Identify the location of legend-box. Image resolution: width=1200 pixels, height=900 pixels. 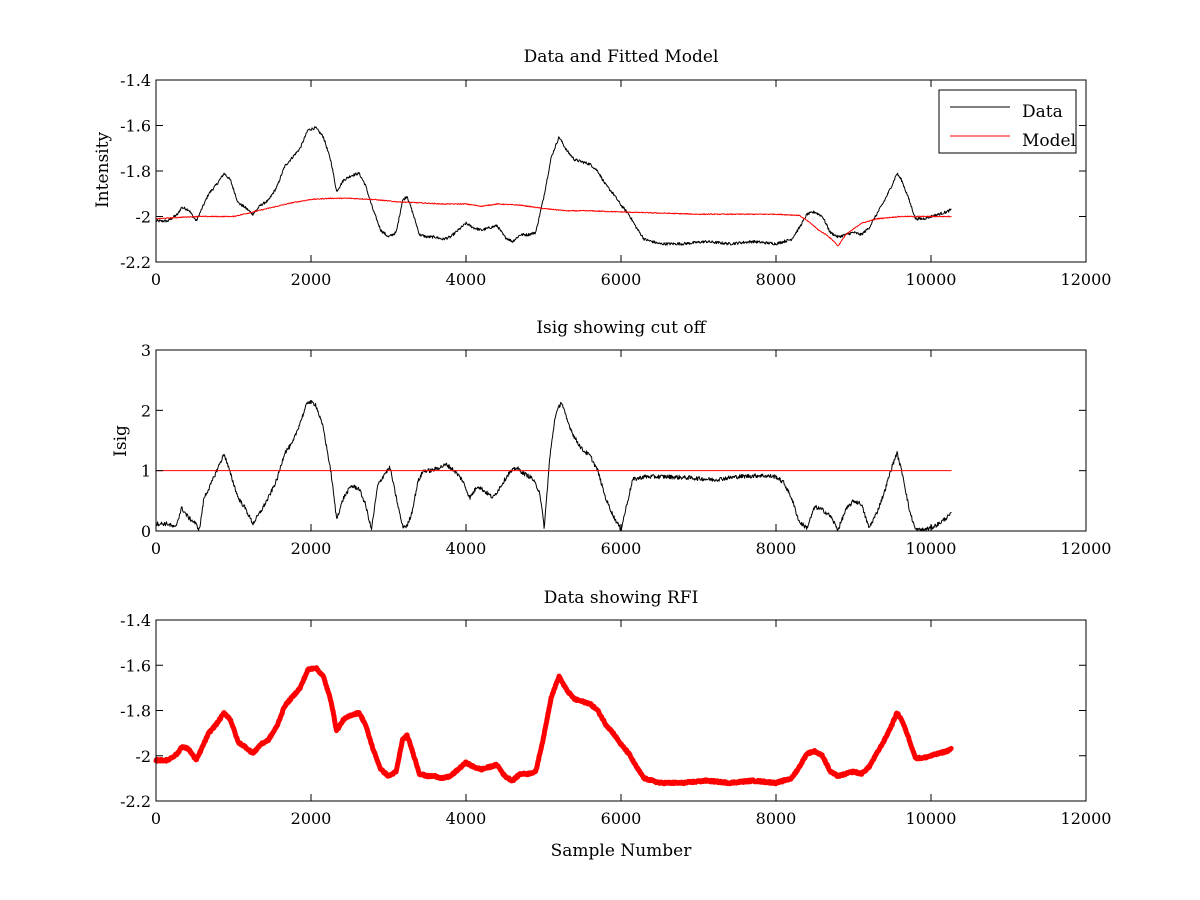
(1007, 121).